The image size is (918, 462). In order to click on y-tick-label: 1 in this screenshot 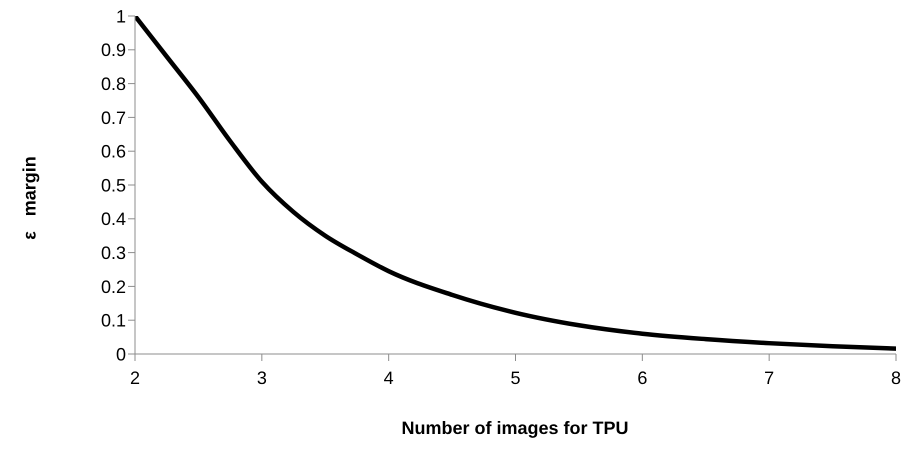, I will do `click(121, 16)`.